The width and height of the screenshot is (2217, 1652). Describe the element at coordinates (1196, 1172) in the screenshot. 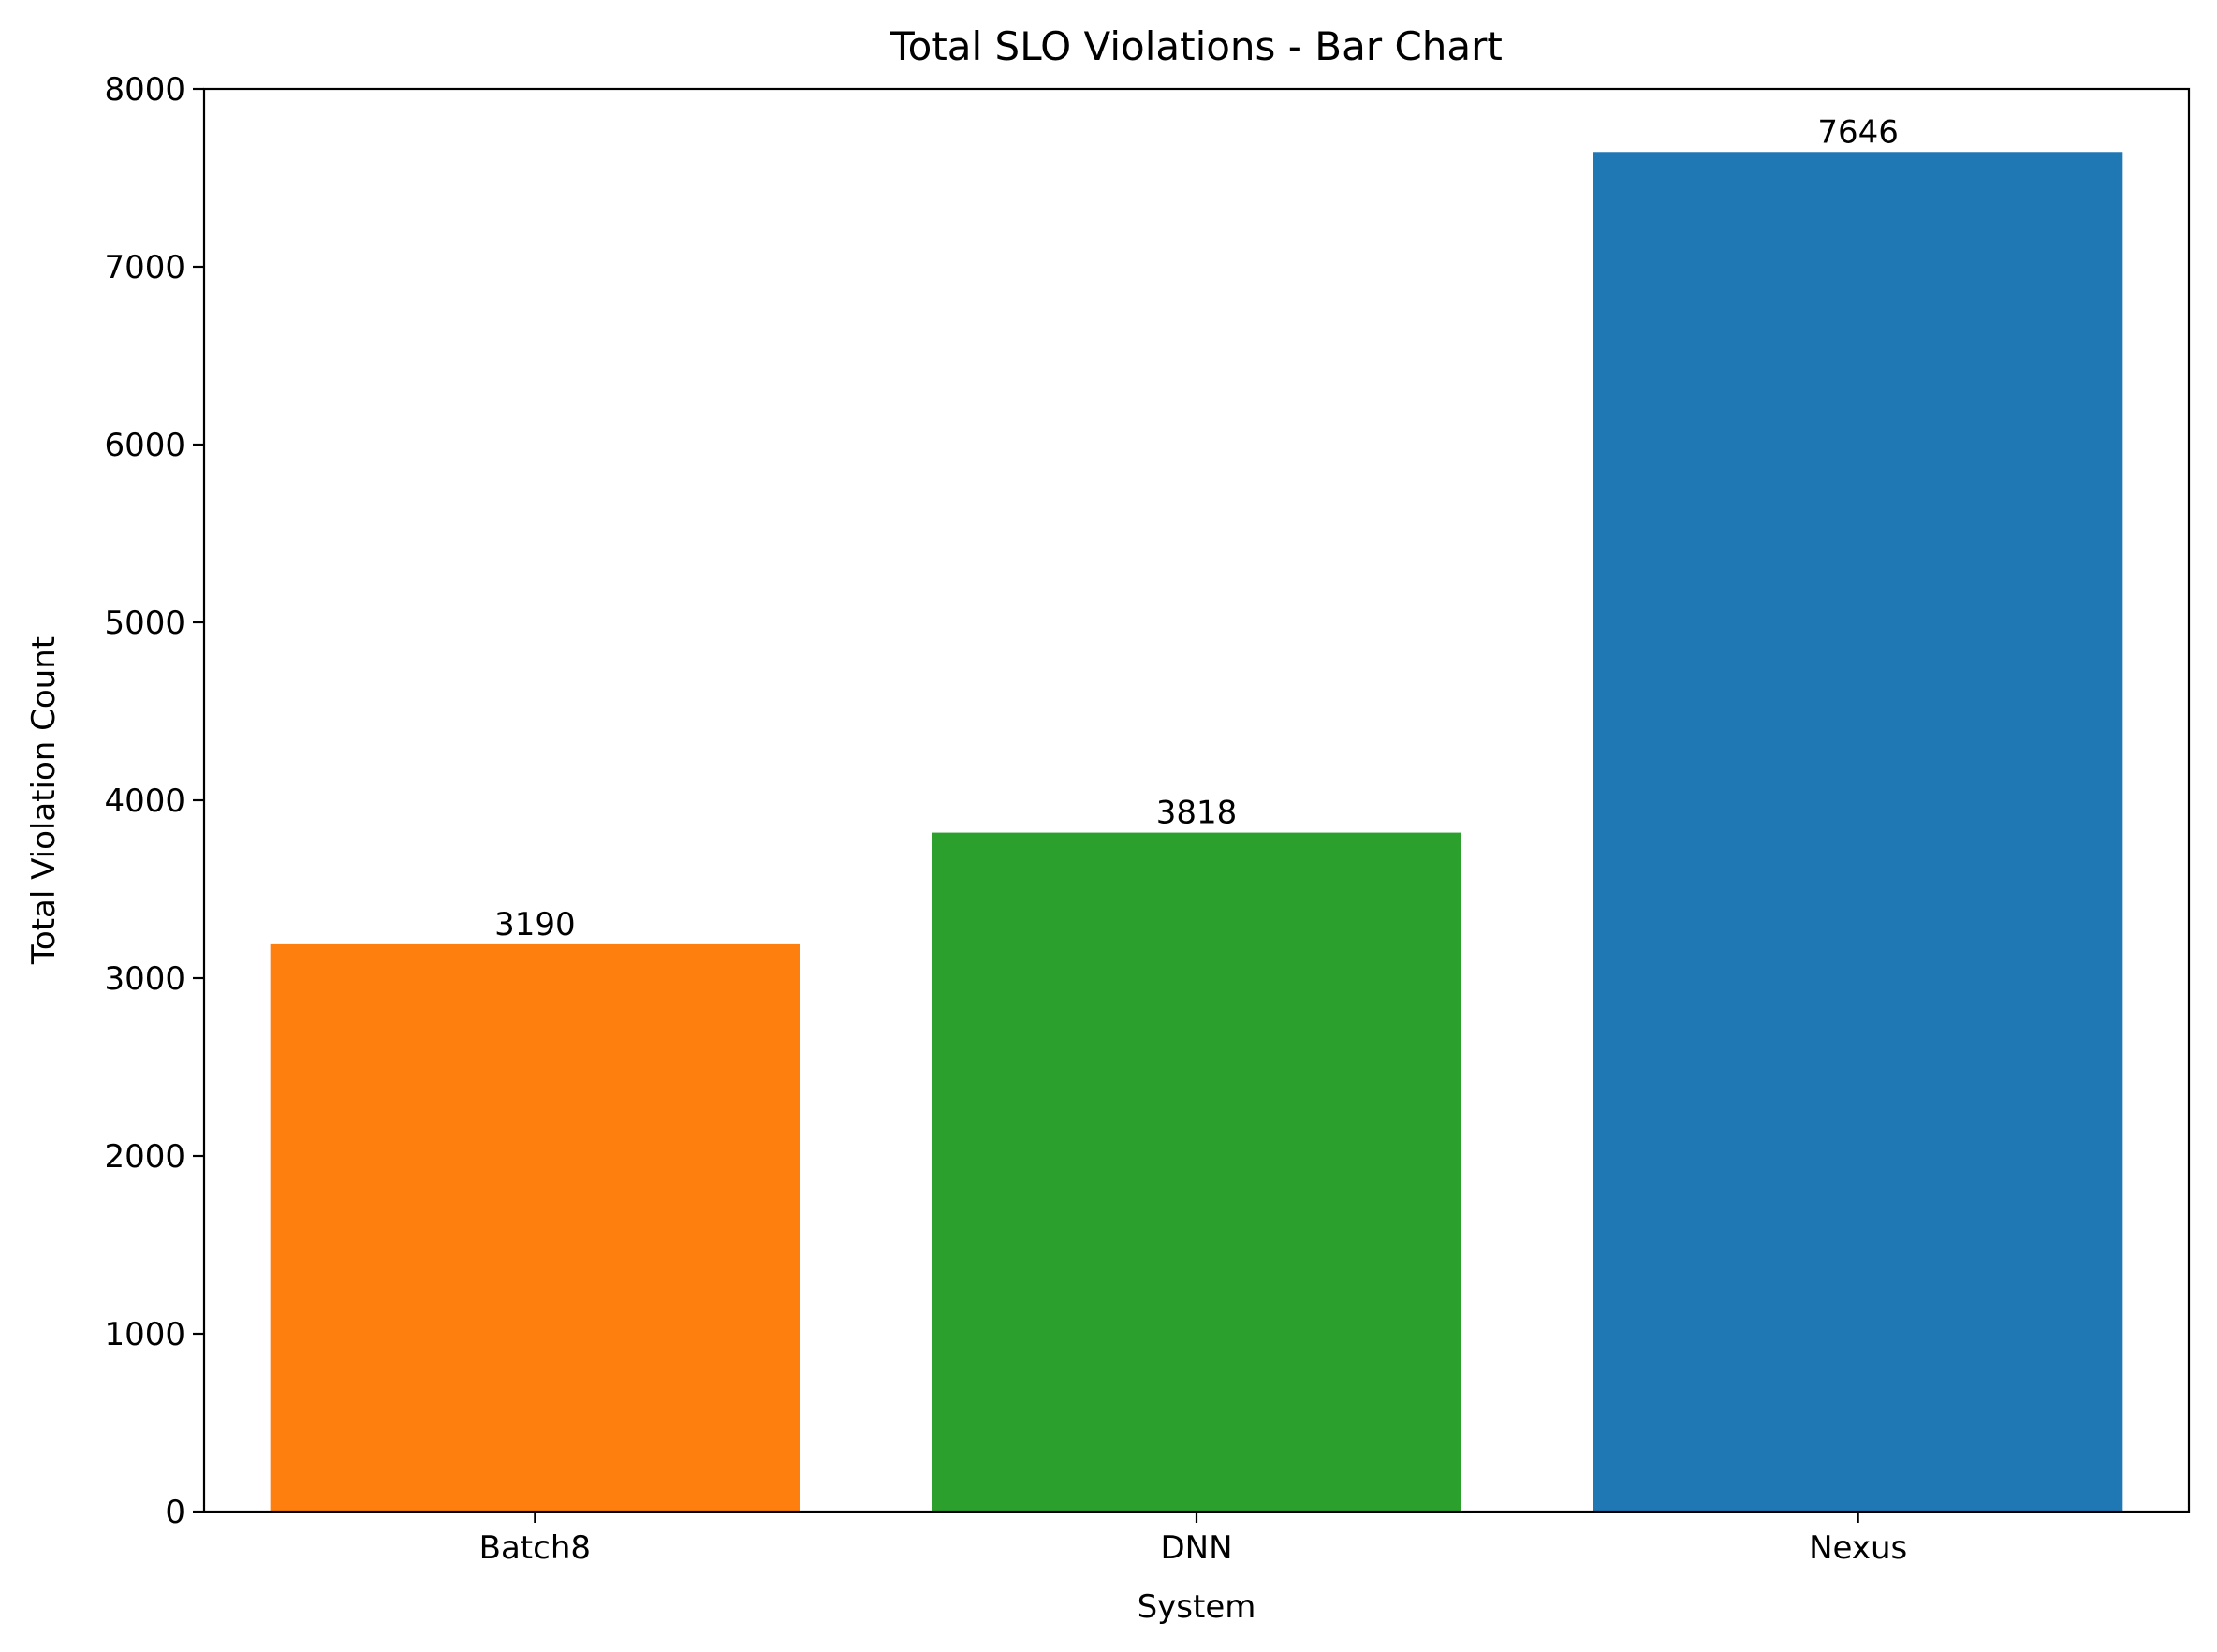

I see `bar-dnn` at that location.